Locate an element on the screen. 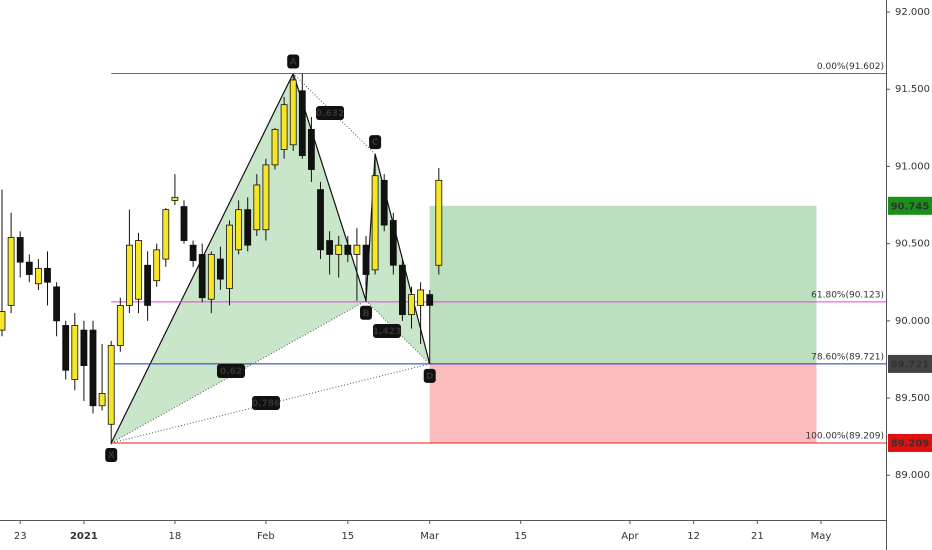 This screenshot has width=932, height=550. x-tick-label: 12 is located at coordinates (693, 536).